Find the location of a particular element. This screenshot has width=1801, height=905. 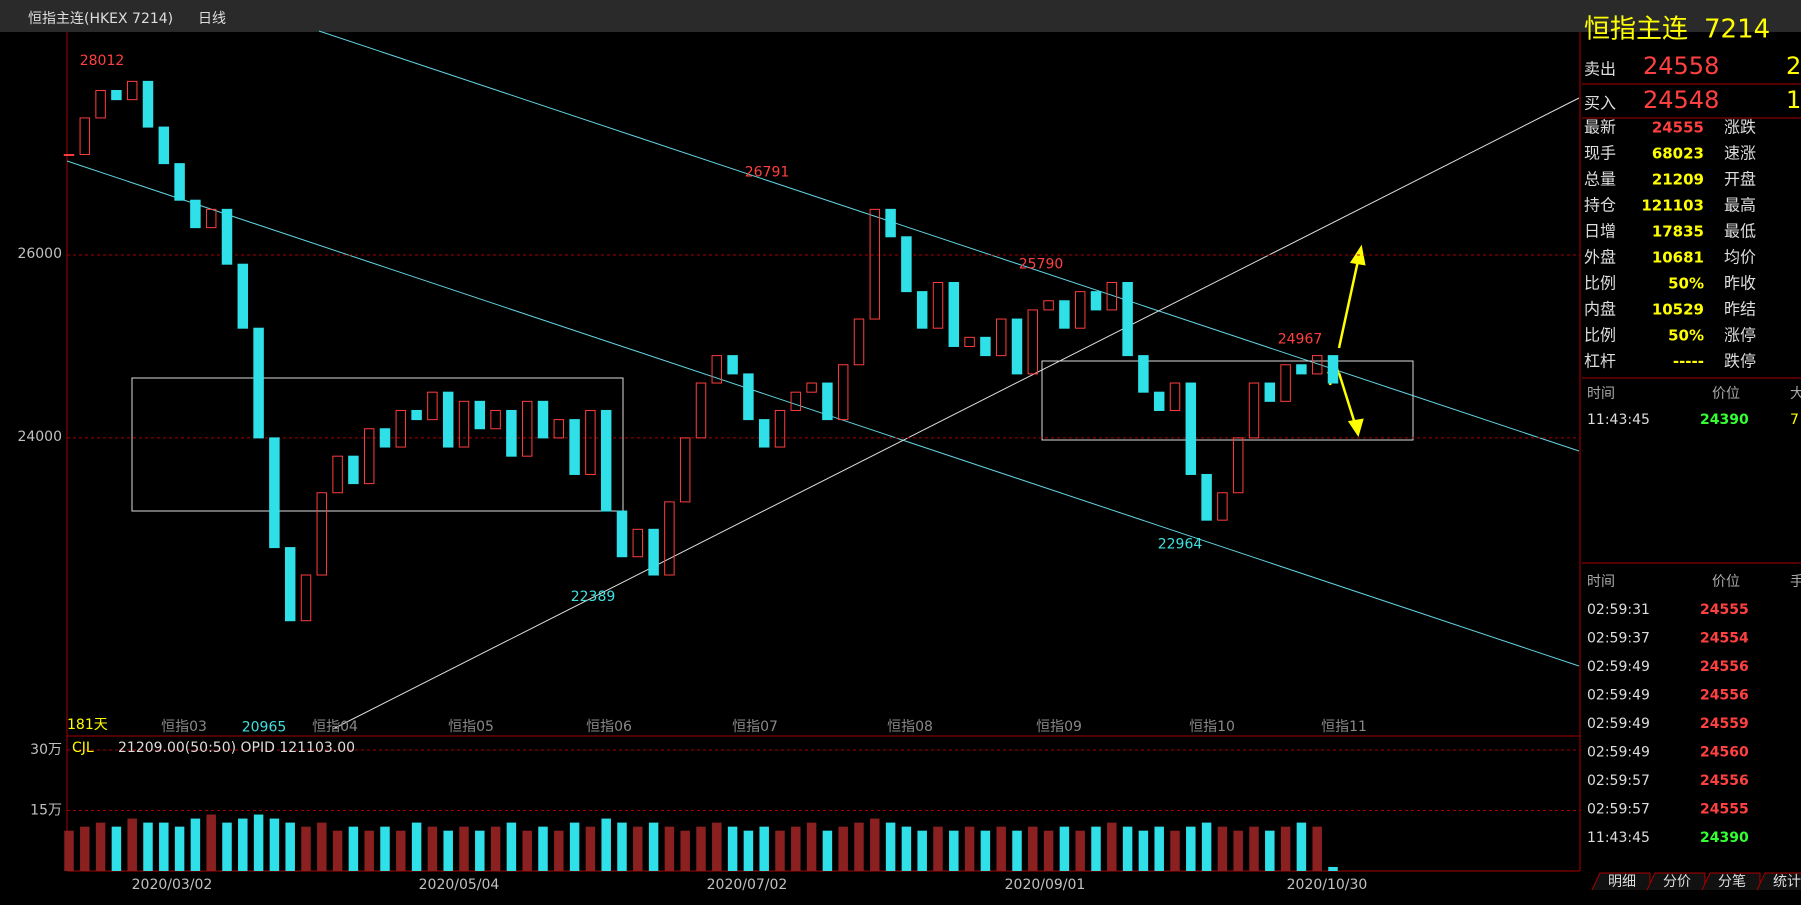

row-label: 杠杆 is located at coordinates (1600, 361).